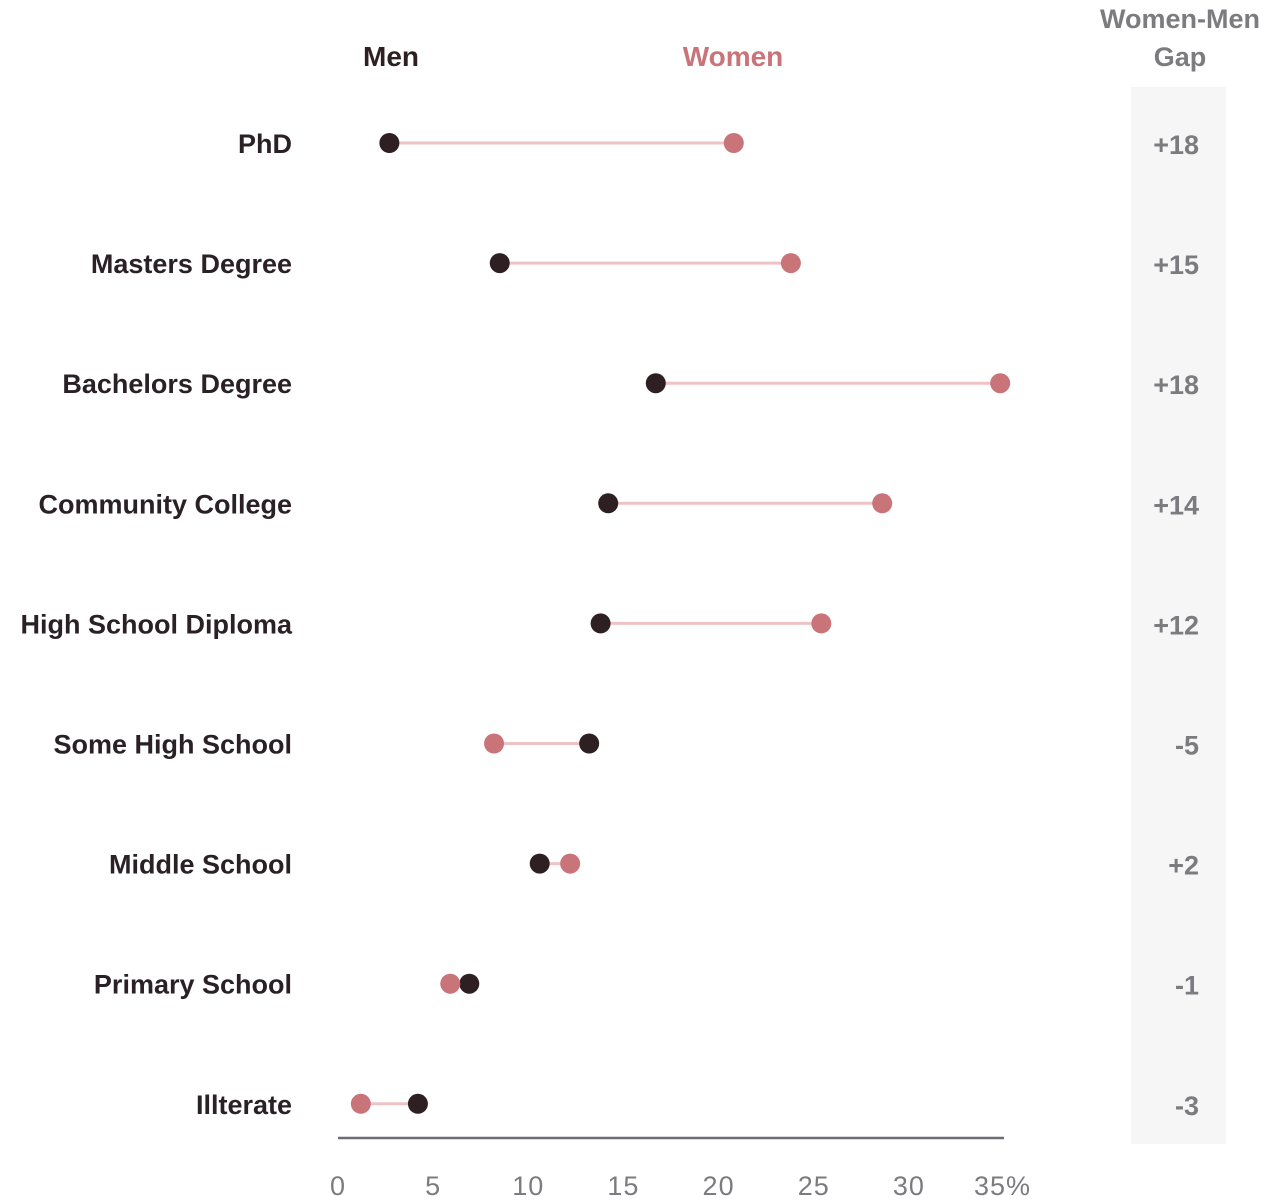 The image size is (1269, 1204). I want to click on row-some-high-school: Some High School -5, so click(626, 745).